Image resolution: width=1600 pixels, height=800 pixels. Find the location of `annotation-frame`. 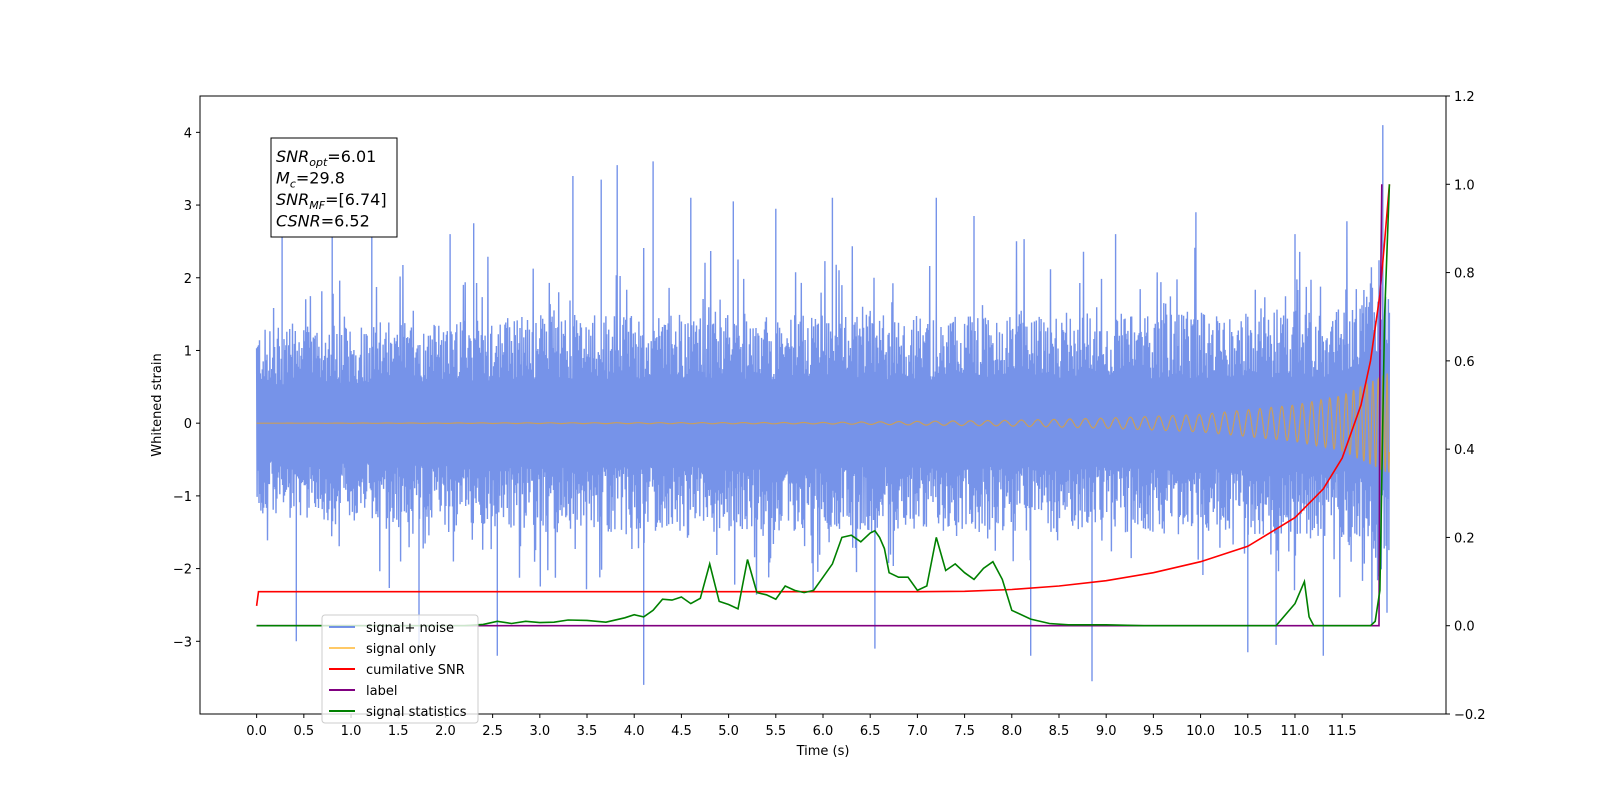

annotation-frame is located at coordinates (334, 187).